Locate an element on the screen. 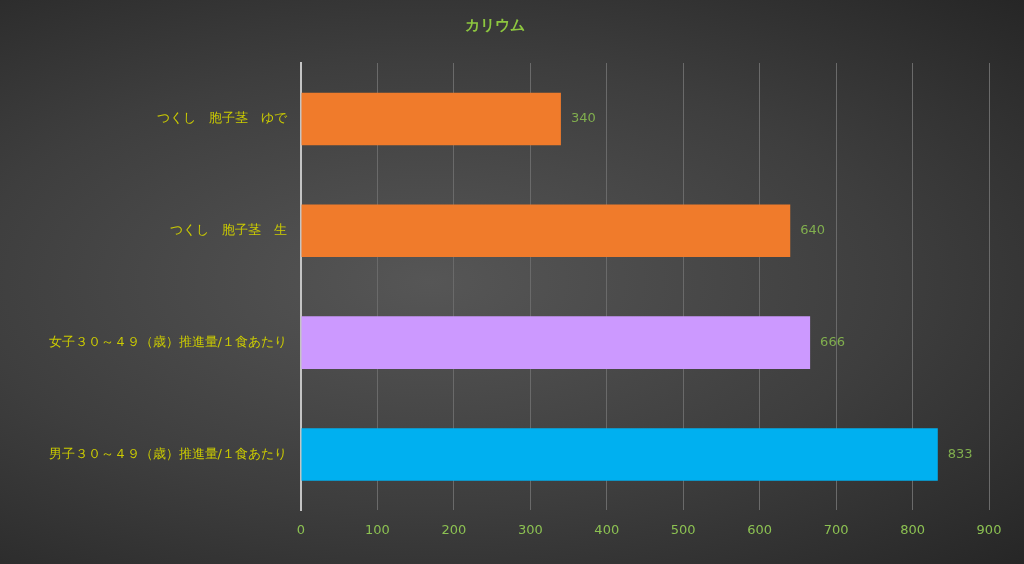  x-tick-label: 700 is located at coordinates (836, 529).